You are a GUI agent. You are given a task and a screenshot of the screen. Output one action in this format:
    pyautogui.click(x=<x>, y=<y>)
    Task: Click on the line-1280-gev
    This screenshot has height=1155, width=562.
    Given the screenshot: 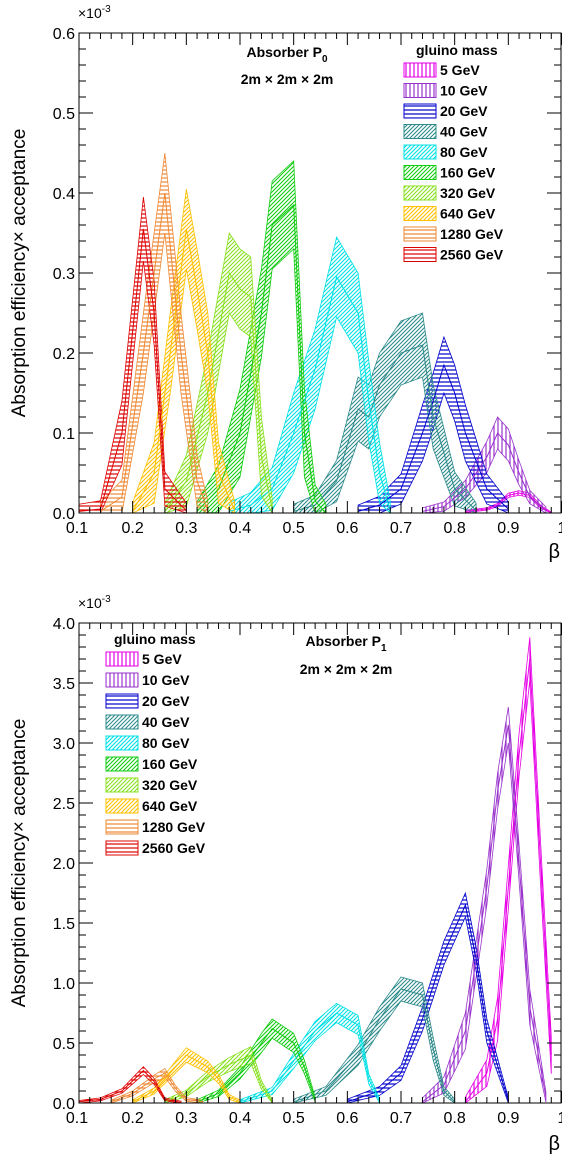 What is the action you would take?
    pyautogui.click(x=154, y=352)
    